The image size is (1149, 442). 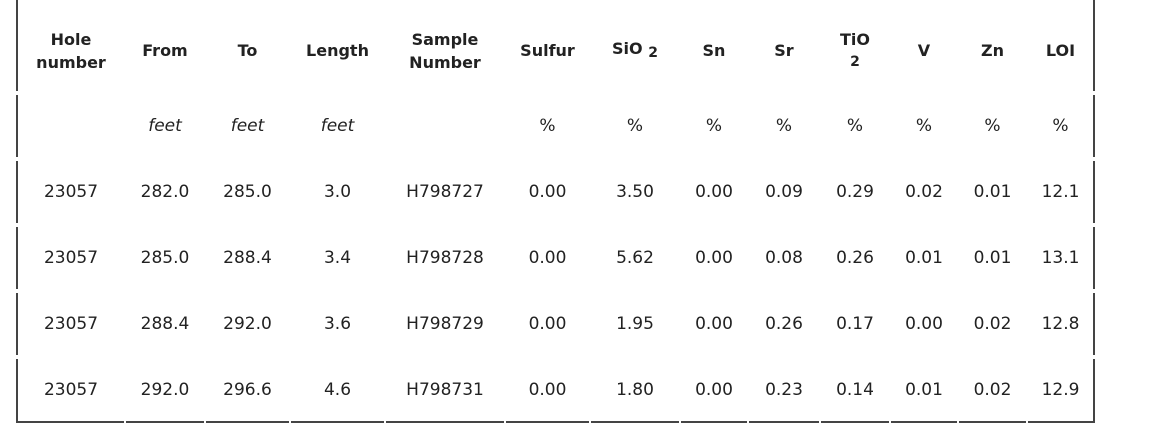 I want to click on data-cell: 3.4, so click(x=337, y=258).